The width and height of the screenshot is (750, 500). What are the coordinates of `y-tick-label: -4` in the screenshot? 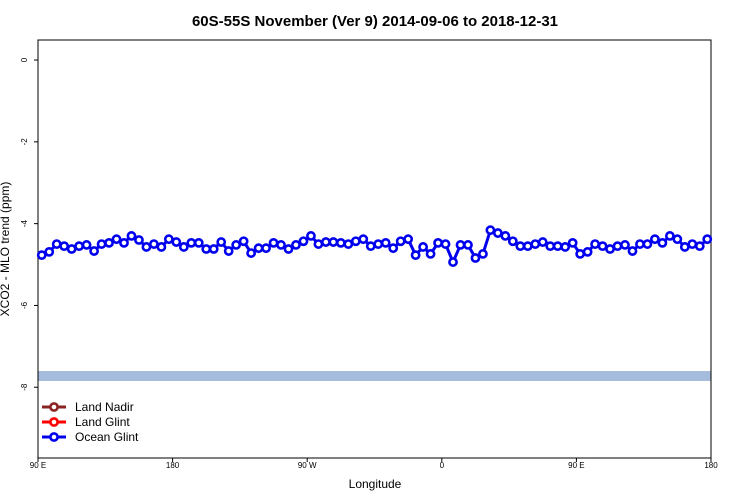 It's located at (24, 224).